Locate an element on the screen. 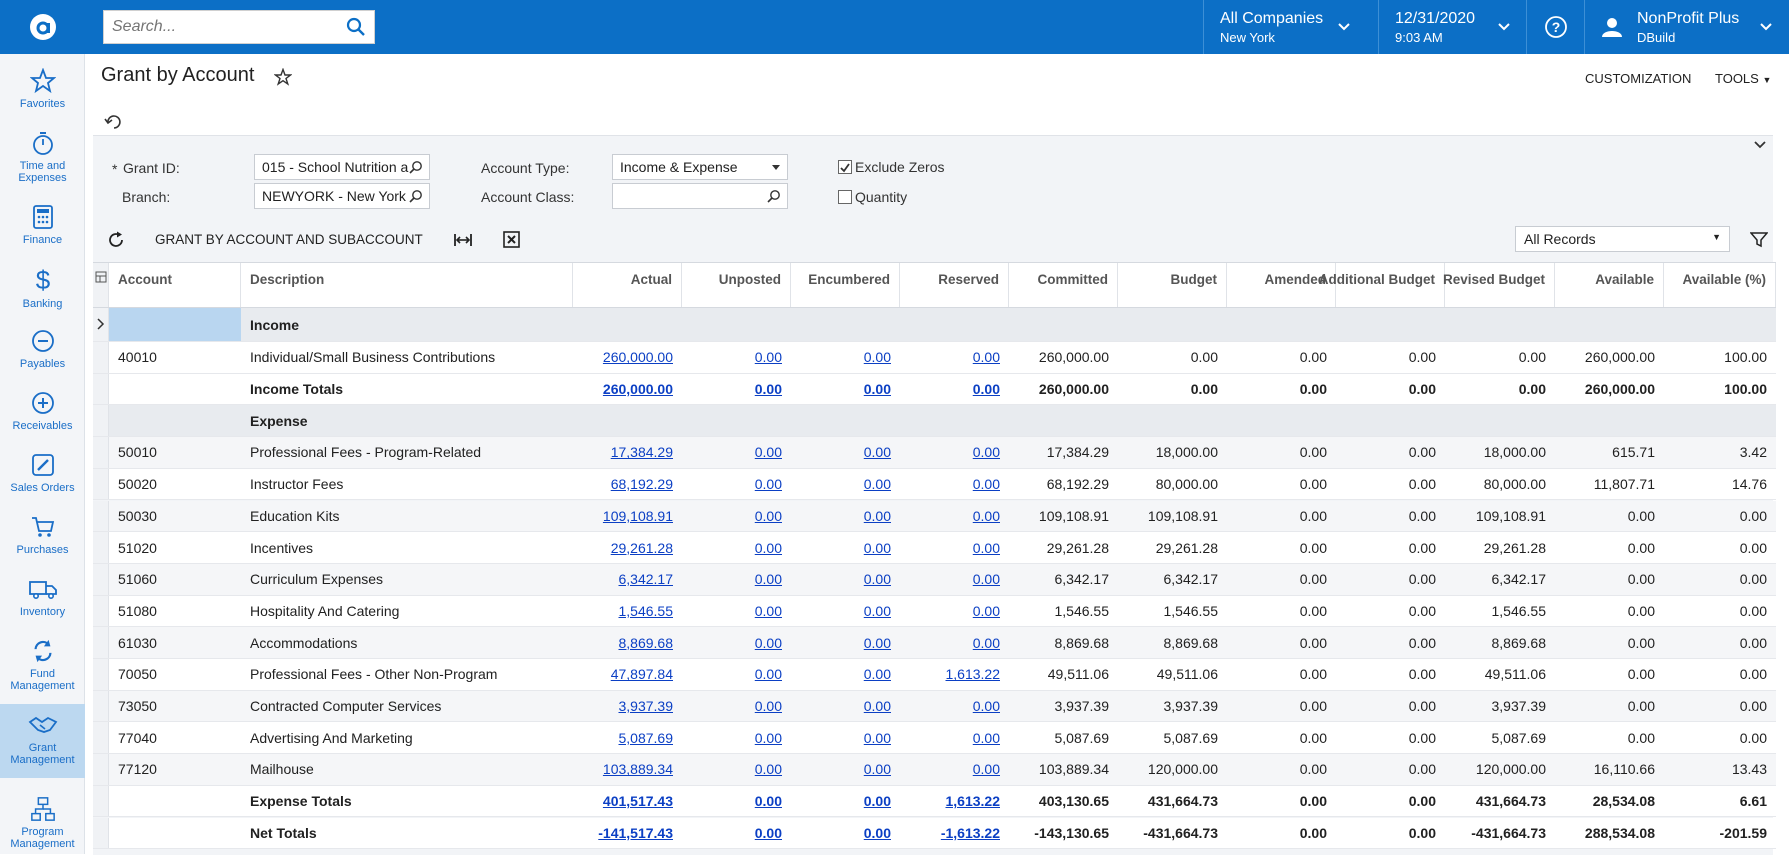  records-filter-select: All Records ▼ is located at coordinates (1622, 239).